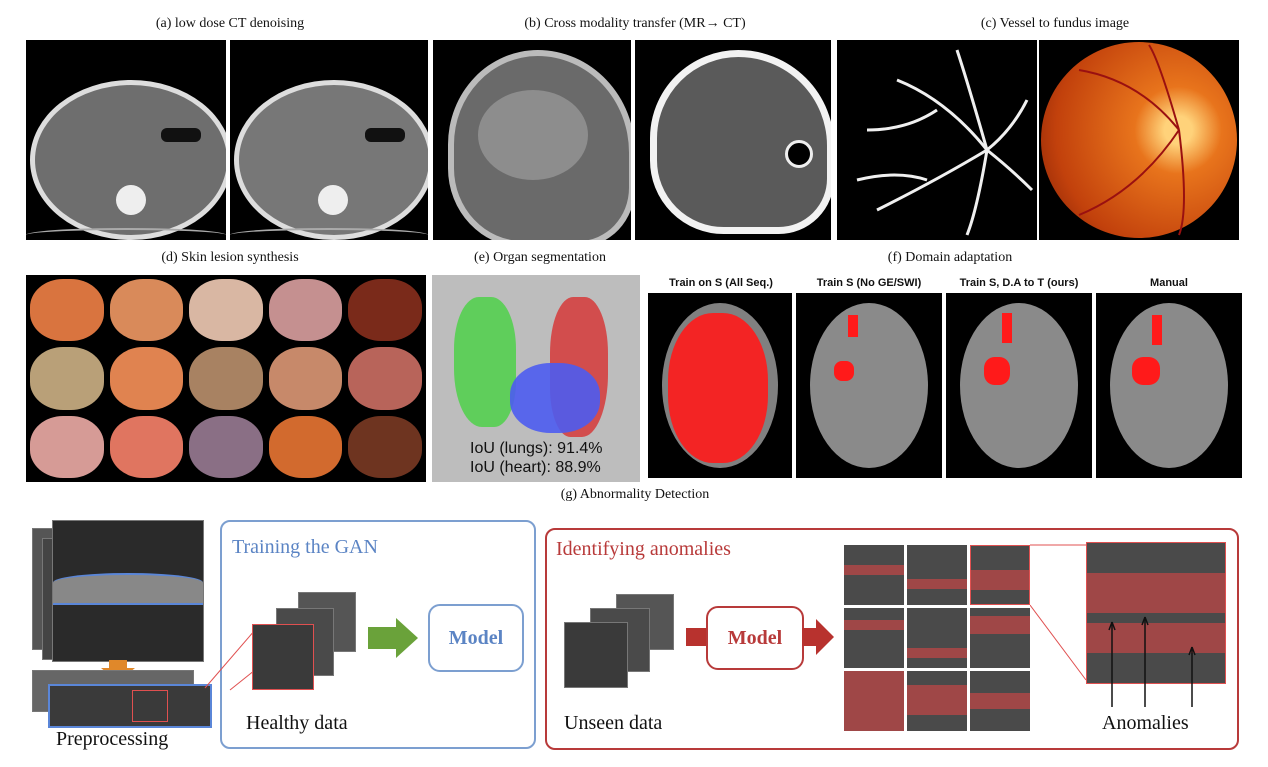 The height and width of the screenshot is (767, 1268). I want to click on anomaly-pointer-lines, so click(1152, 661).